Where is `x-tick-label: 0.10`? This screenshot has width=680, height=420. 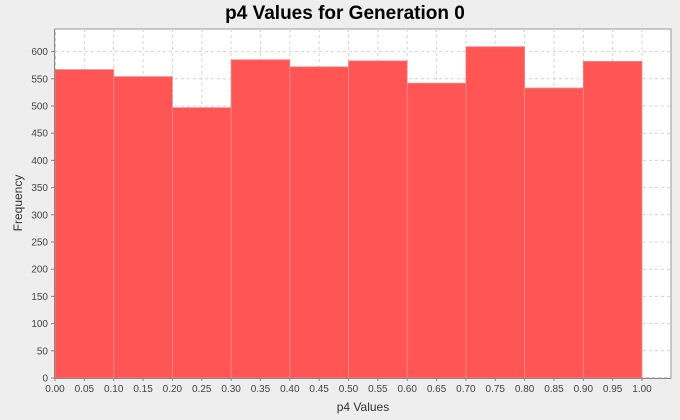 x-tick-label: 0.10 is located at coordinates (114, 389).